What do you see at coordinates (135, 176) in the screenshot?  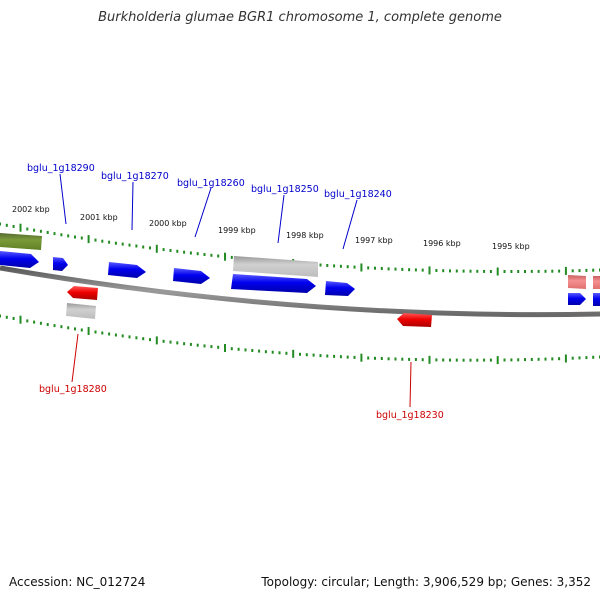 I see `gene-label-bglu-1g18270: bglu_1g18270` at bounding box center [135, 176].